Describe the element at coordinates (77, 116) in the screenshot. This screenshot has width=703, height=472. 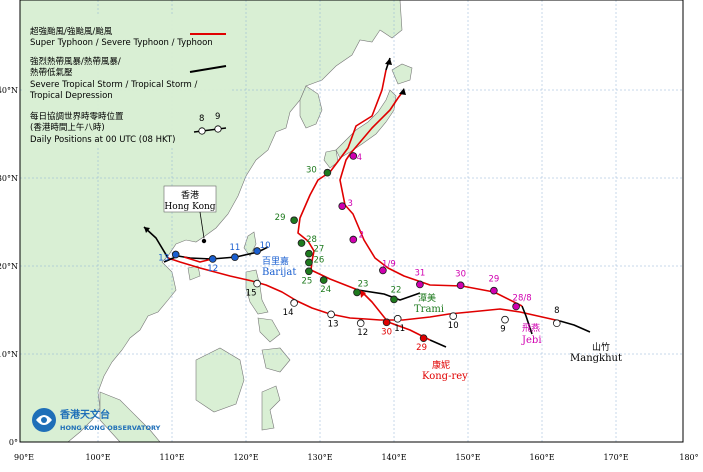
I see `legend-daily-zh: 每日協調世界時零時位置` at that location.